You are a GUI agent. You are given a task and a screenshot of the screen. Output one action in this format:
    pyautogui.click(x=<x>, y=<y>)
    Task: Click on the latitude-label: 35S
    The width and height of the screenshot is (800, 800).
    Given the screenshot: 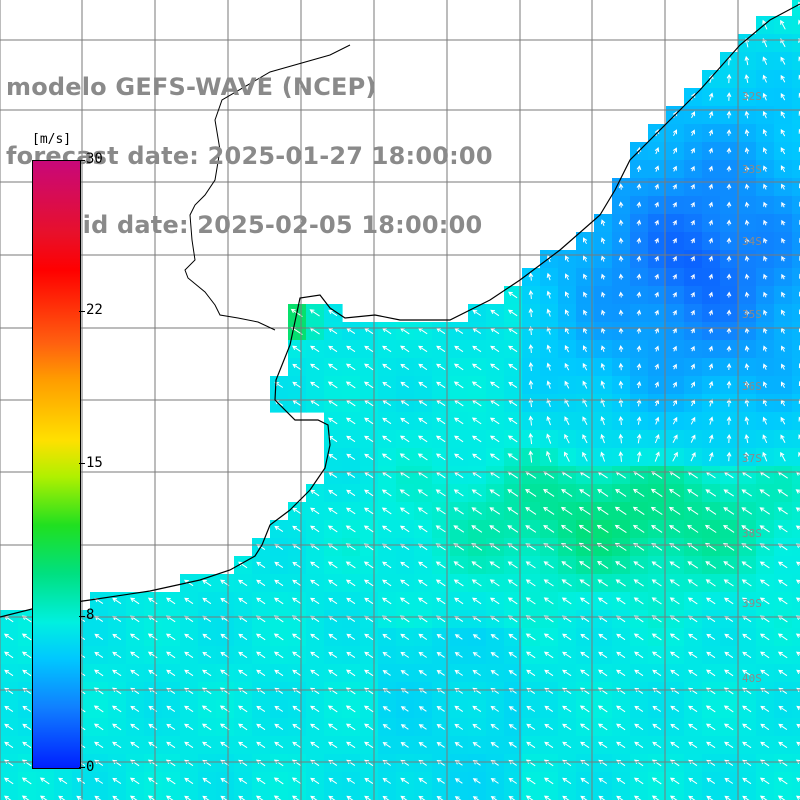 What is the action you would take?
    pyautogui.click(x=752, y=314)
    